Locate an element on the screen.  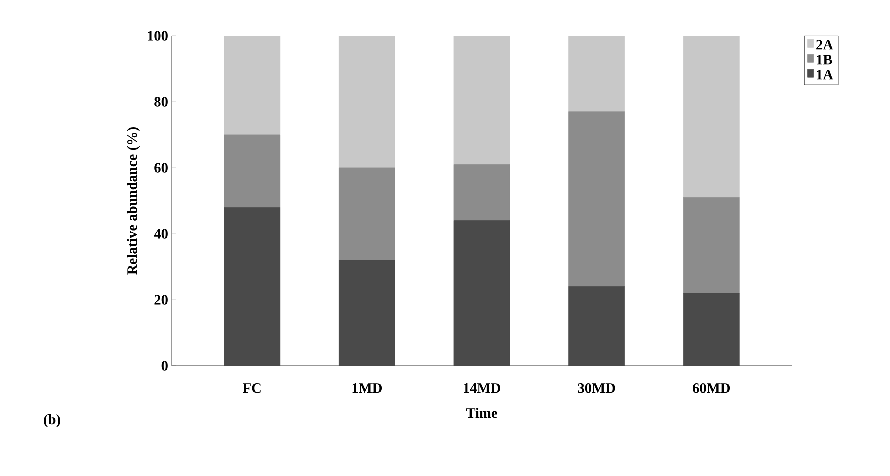
legend-label: 2A is located at coordinates (825, 45).